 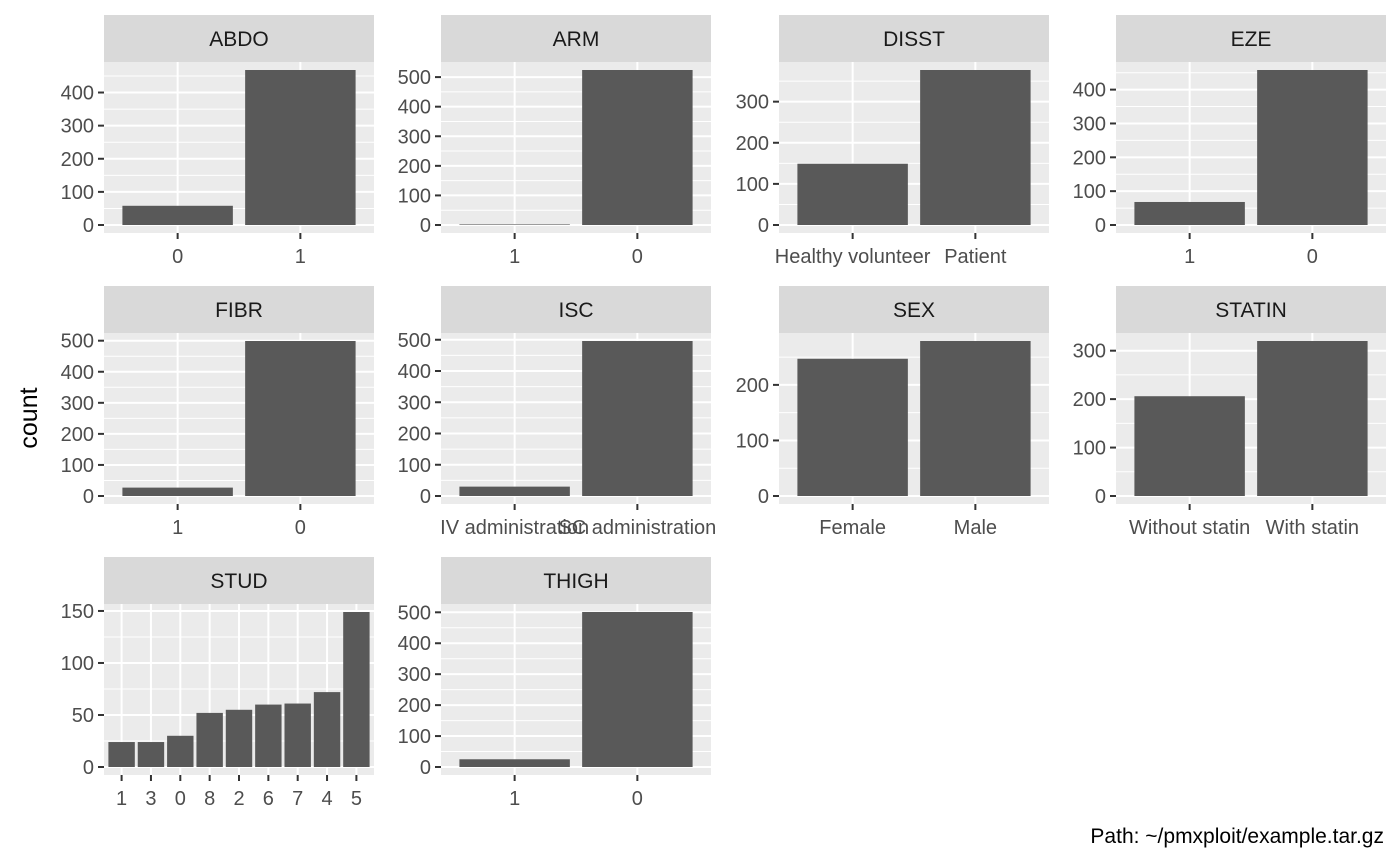 What do you see at coordinates (914, 39) in the screenshot?
I see `strip-label-disst: DISST` at bounding box center [914, 39].